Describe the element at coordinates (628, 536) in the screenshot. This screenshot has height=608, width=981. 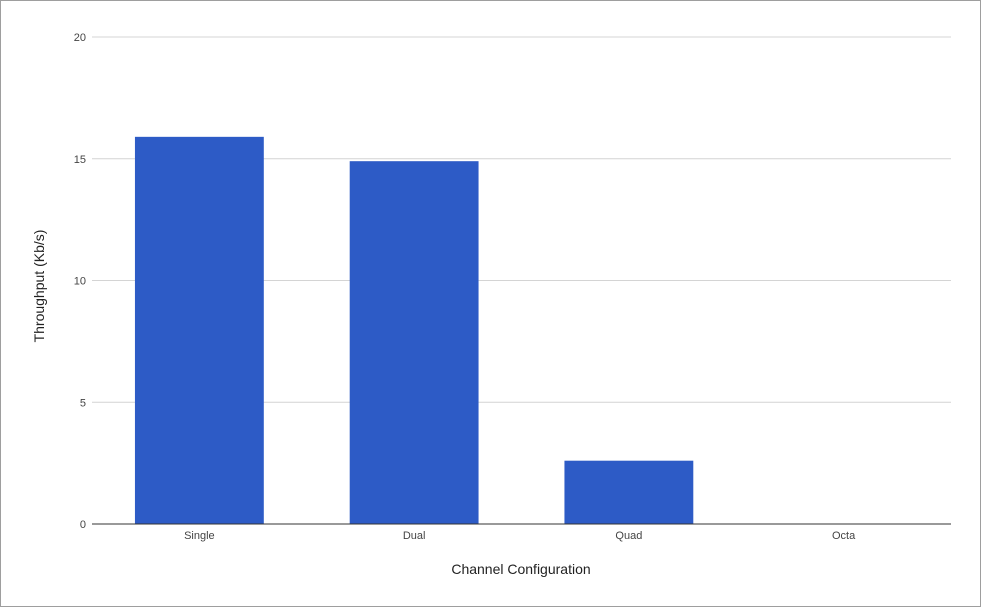
I see `x-tick-label: Quad` at that location.